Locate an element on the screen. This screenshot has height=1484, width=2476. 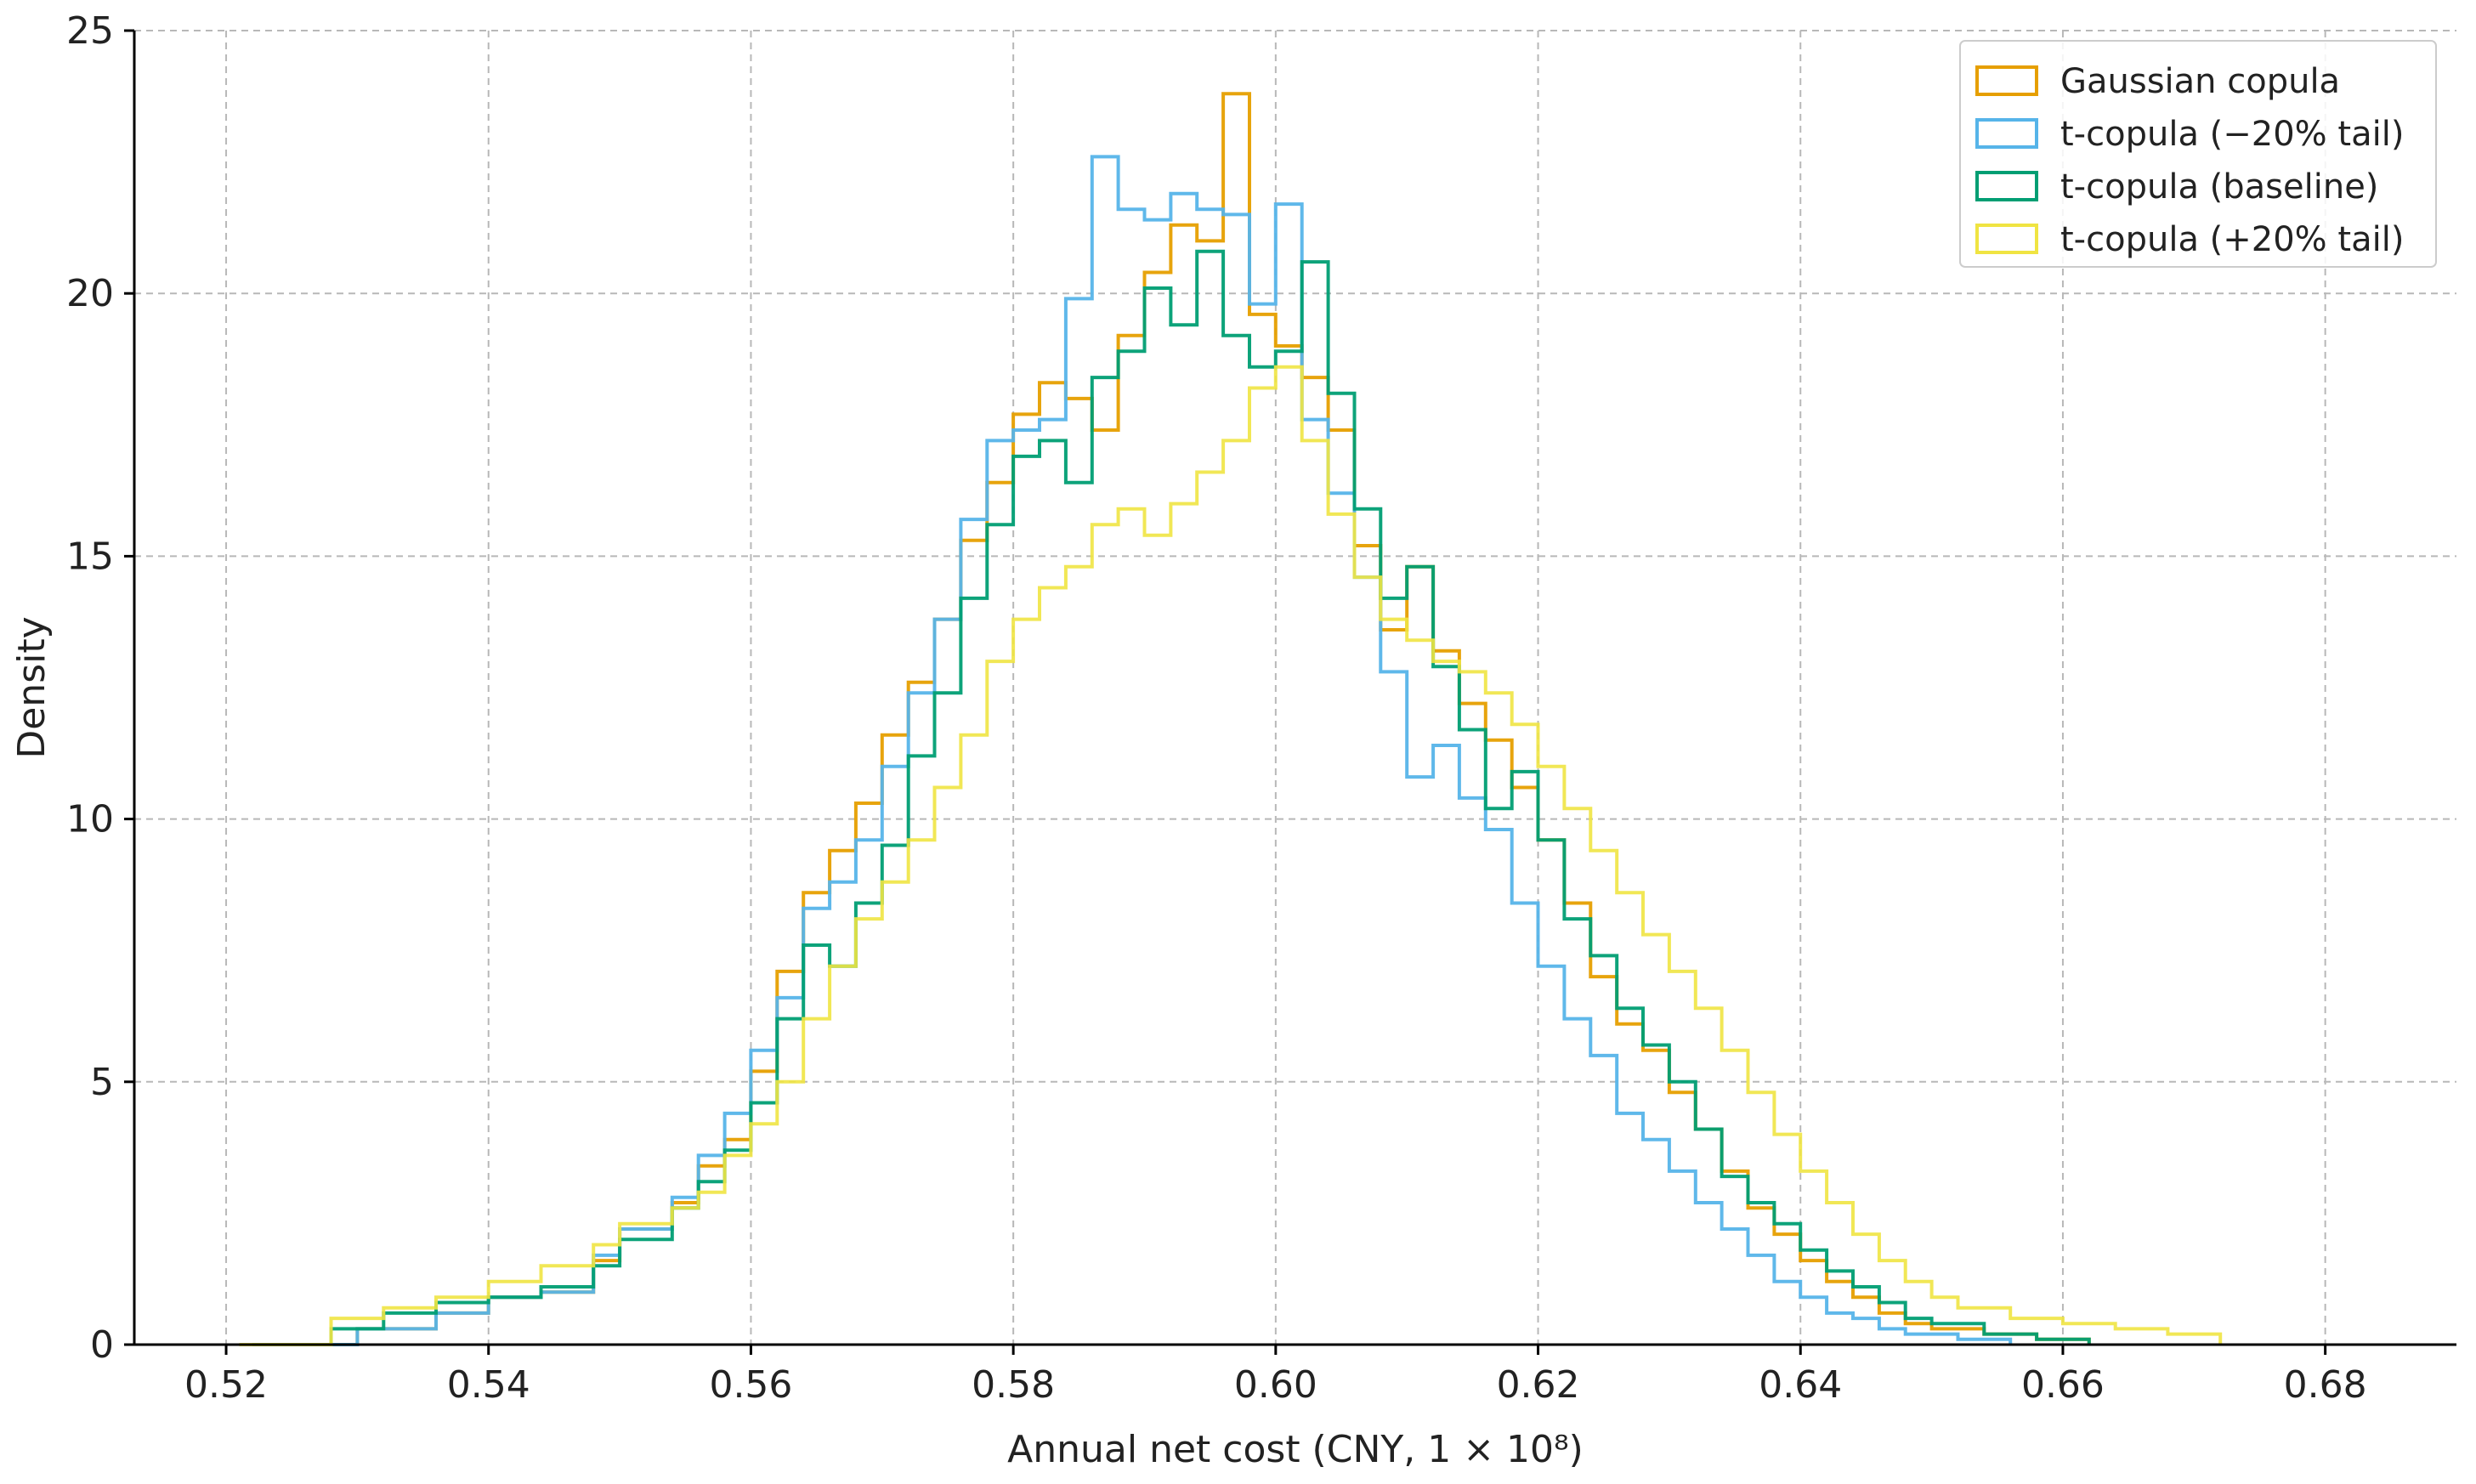
y-tick-label: 0 is located at coordinates (102, 1345).